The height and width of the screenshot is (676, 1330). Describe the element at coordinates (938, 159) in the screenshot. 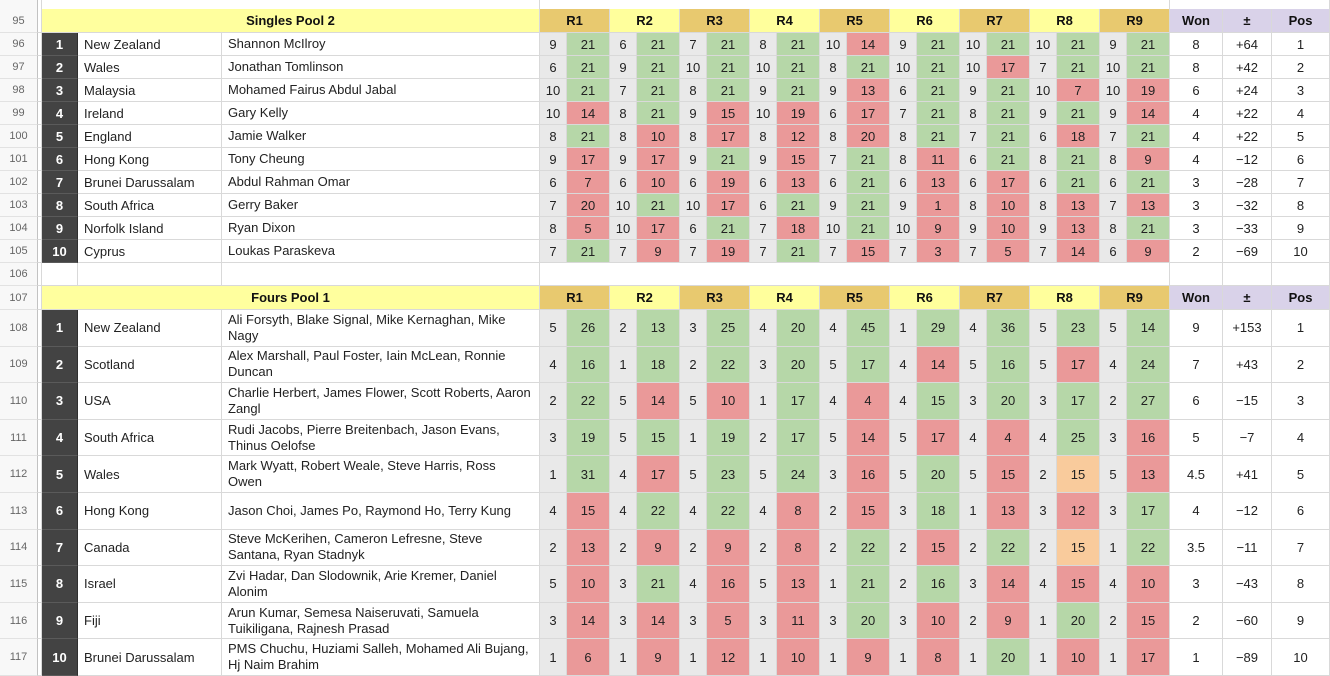

I see `score-cell: 11` at that location.